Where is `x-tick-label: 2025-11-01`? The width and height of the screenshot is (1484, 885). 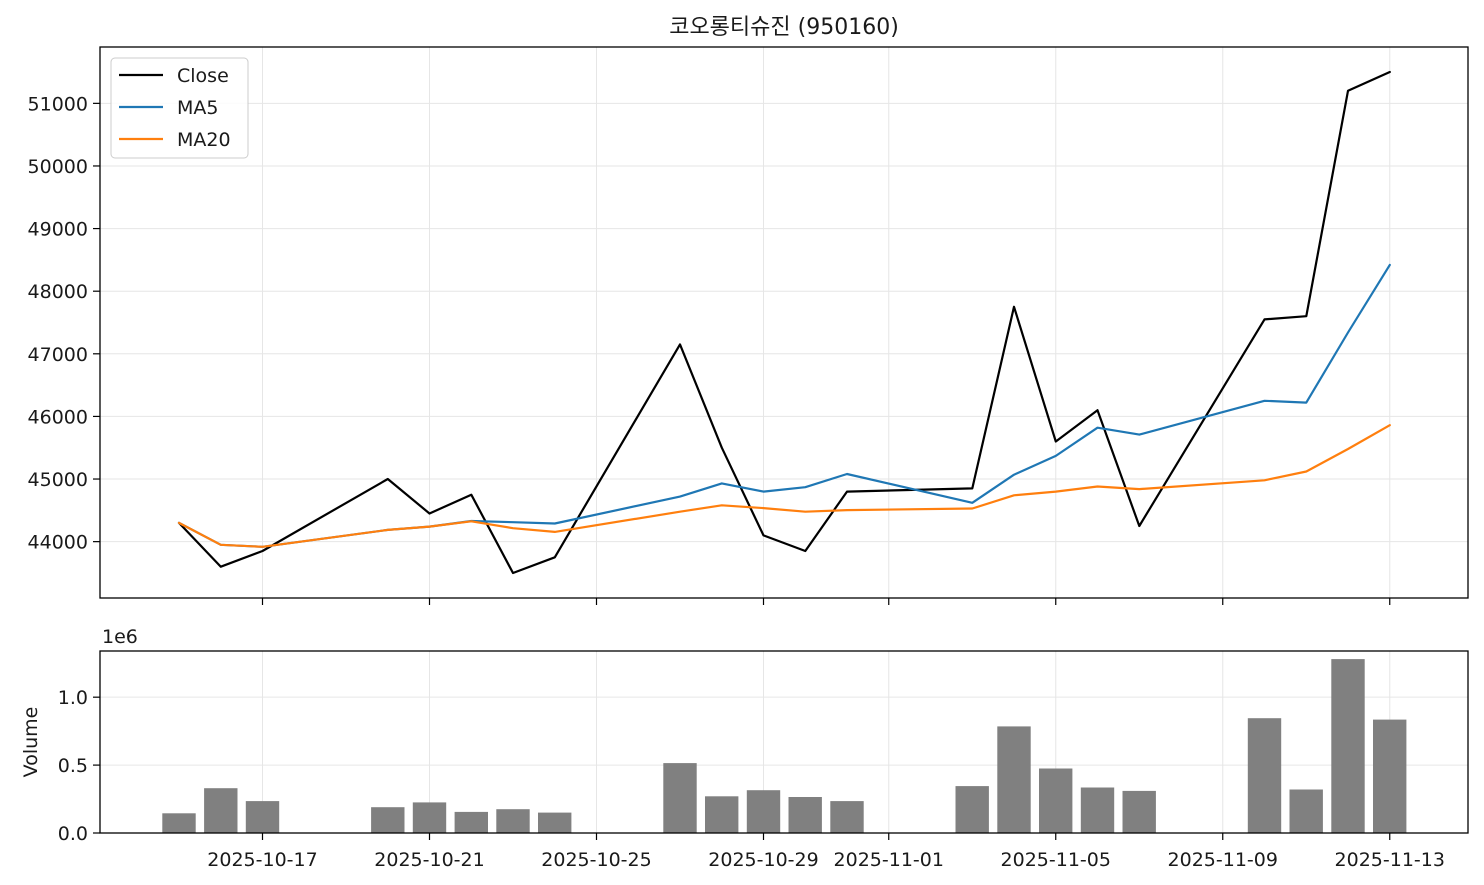 x-tick-label: 2025-11-01 is located at coordinates (889, 860).